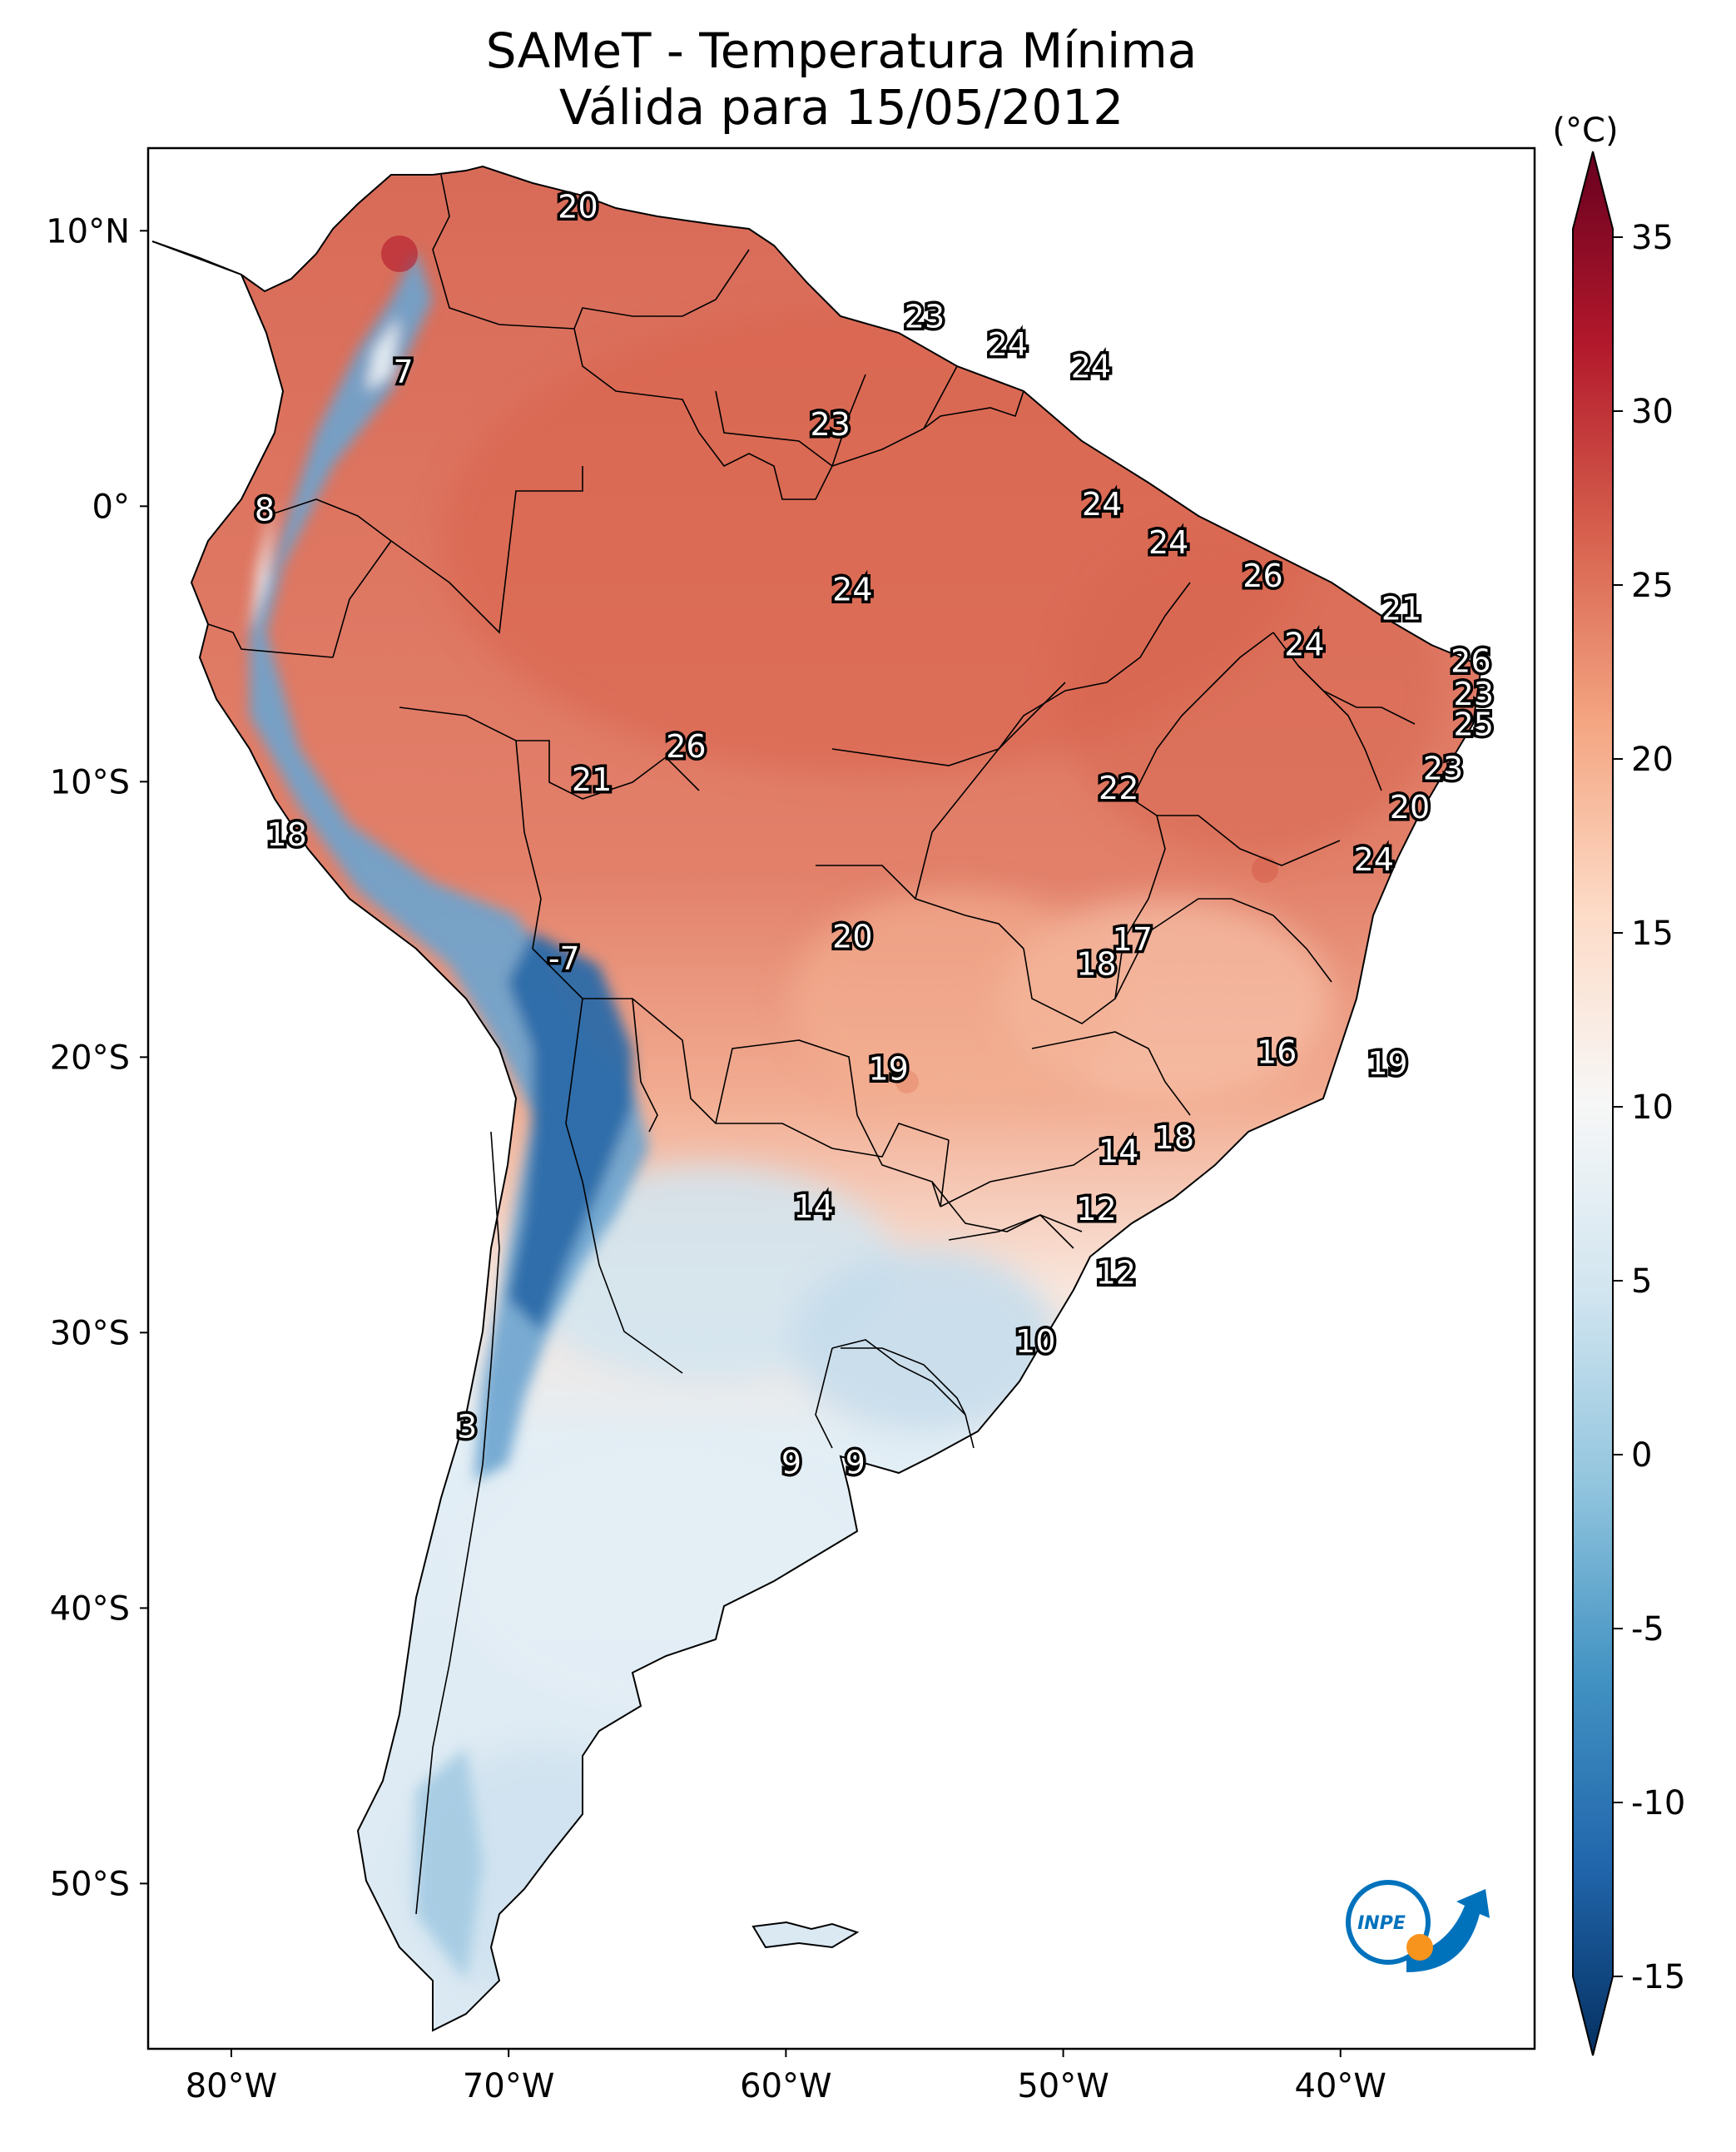  Describe the element at coordinates (1652, 760) in the screenshot. I see `colorbar-tick-label: 20` at that location.